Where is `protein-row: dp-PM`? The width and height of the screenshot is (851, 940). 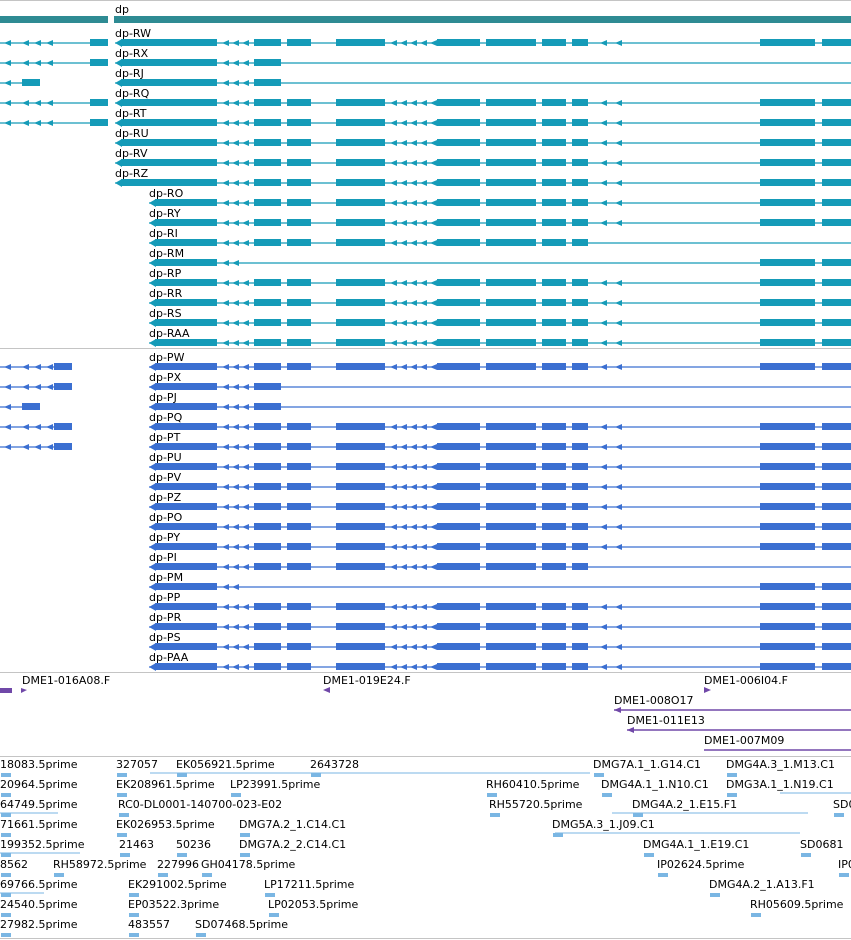
protein-row: dp-PM is located at coordinates (500, 581).